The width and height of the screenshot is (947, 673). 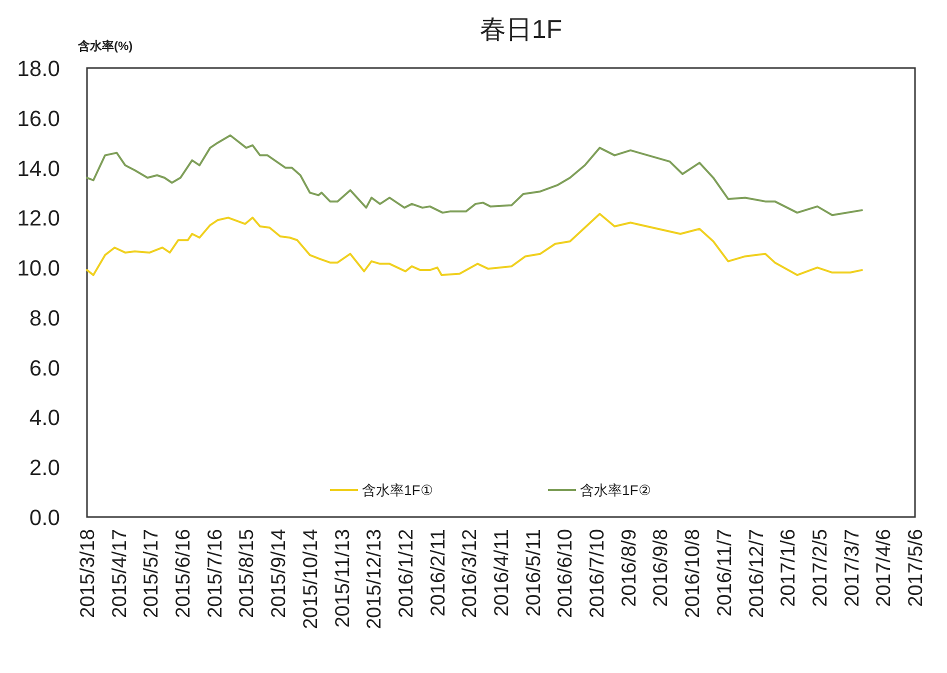 I want to click on y-tick-label: 16.0, so click(x=38, y=118).